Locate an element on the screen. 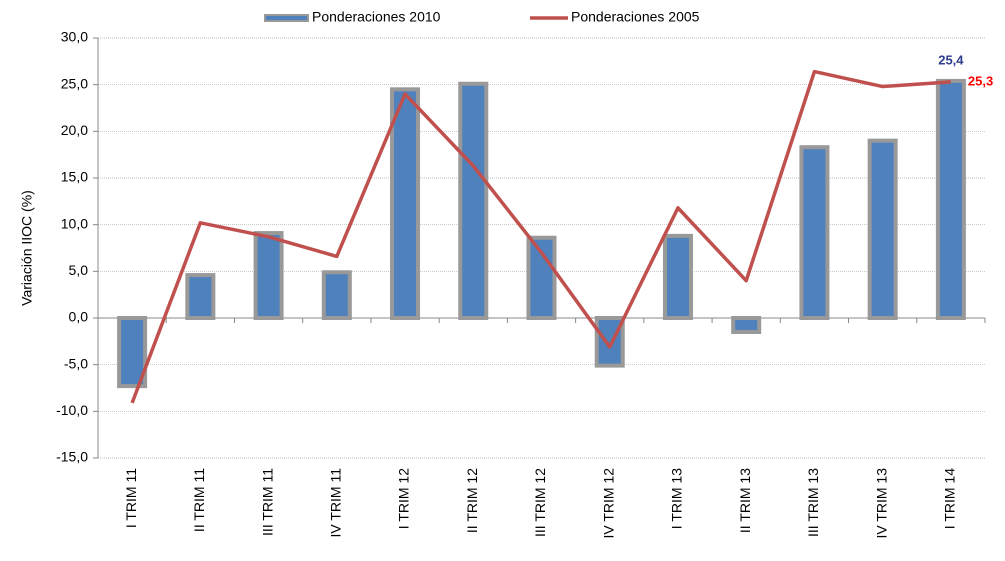 The width and height of the screenshot is (1005, 561). legend-swatch is located at coordinates (286, 18).